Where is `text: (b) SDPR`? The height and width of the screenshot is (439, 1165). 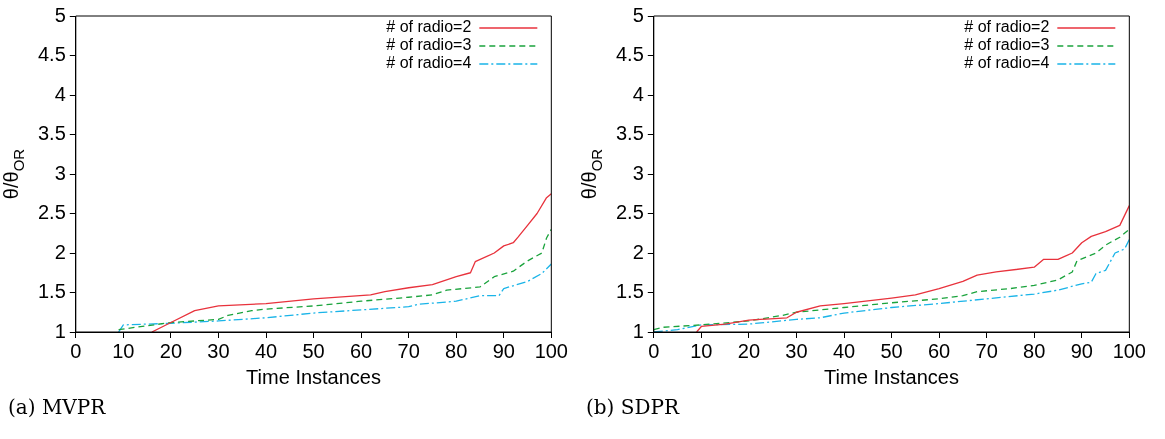 text: (b) SDPR is located at coordinates (633, 407).